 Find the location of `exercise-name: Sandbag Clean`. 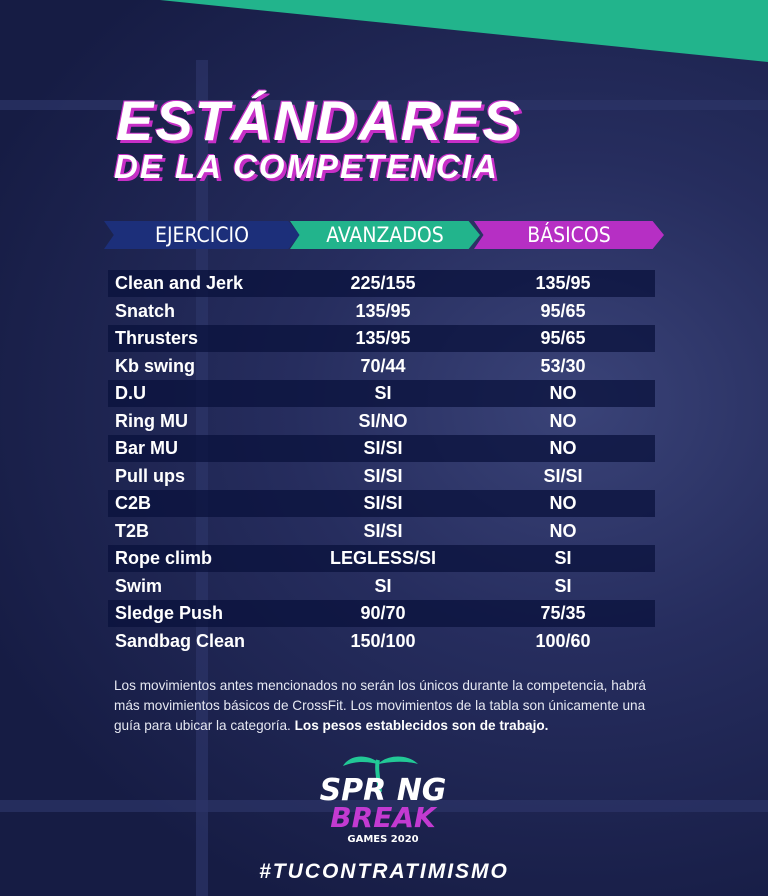

exercise-name: Sandbag Clean is located at coordinates (180, 640).